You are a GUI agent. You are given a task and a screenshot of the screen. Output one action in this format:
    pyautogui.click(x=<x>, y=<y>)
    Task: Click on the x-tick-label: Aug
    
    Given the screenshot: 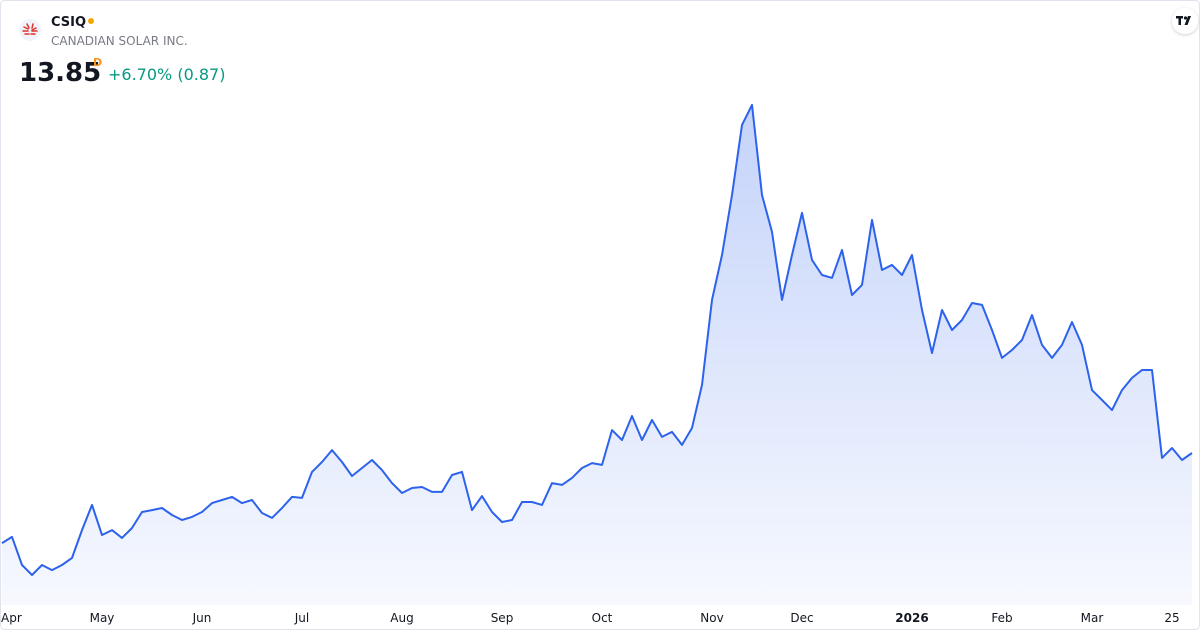 What is the action you would take?
    pyautogui.click(x=401, y=618)
    